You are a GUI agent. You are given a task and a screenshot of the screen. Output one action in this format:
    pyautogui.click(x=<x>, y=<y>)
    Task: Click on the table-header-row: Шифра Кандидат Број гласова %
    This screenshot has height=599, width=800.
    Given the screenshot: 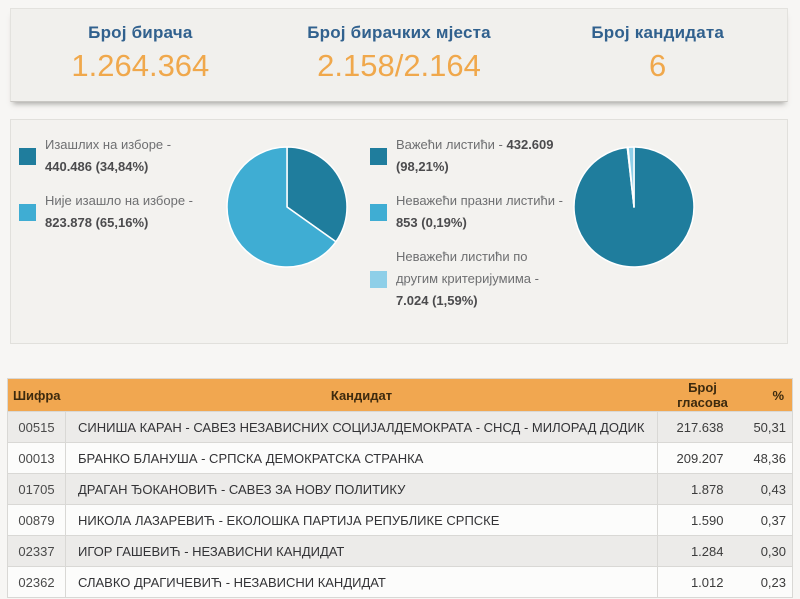 What is the action you would take?
    pyautogui.click(x=400, y=395)
    